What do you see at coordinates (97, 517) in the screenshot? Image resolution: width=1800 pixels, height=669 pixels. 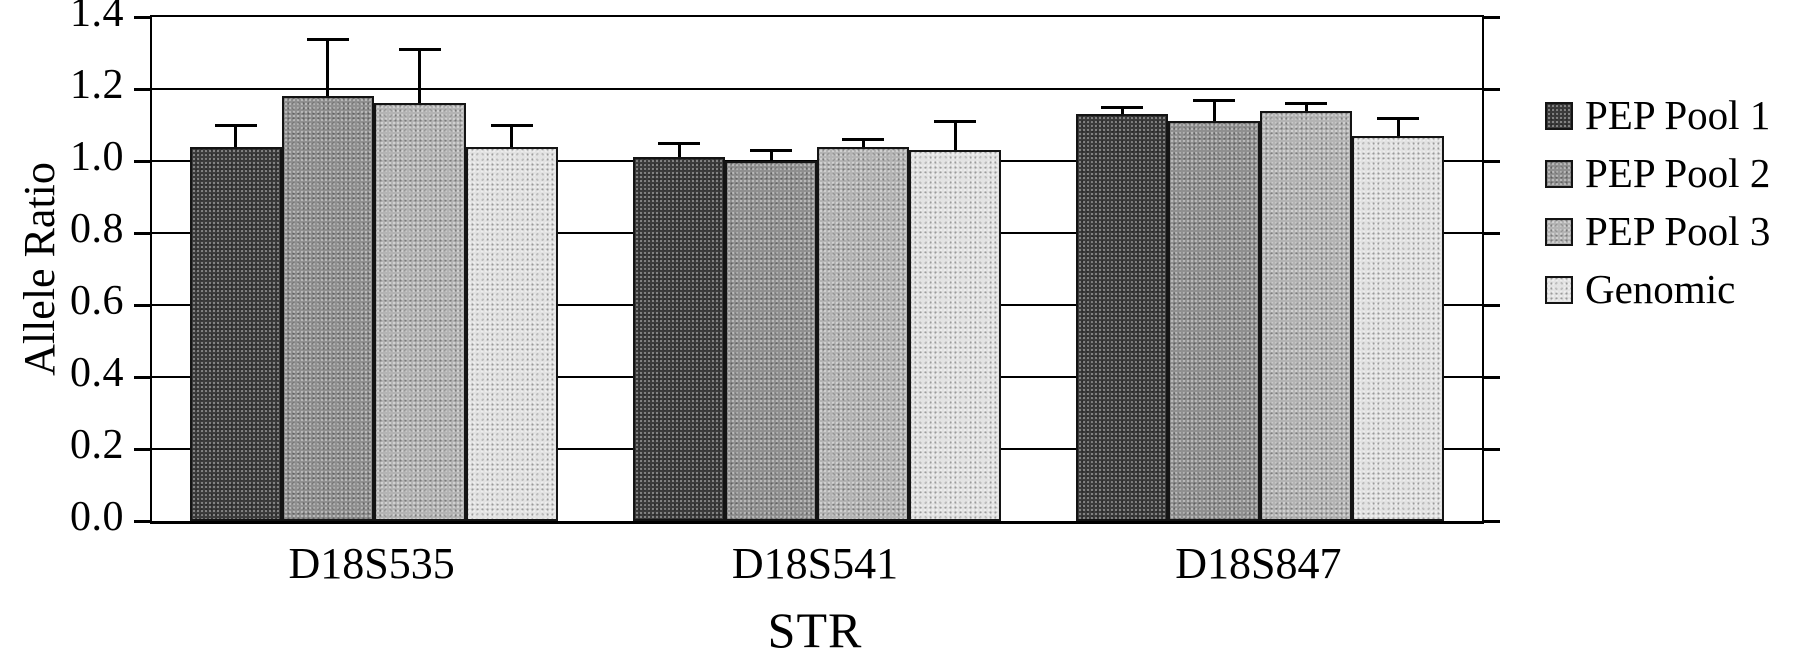 I see `y-tick-label: 0.0` at bounding box center [97, 517].